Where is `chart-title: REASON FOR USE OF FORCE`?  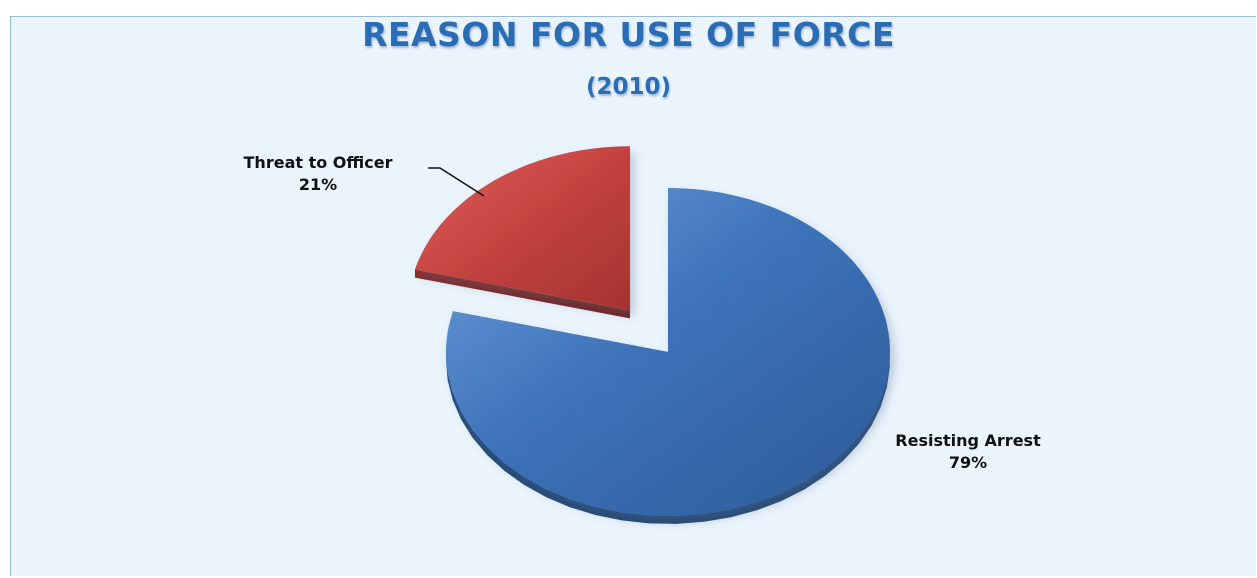
chart-title: REASON FOR USE OF FORCE is located at coordinates (628, 34).